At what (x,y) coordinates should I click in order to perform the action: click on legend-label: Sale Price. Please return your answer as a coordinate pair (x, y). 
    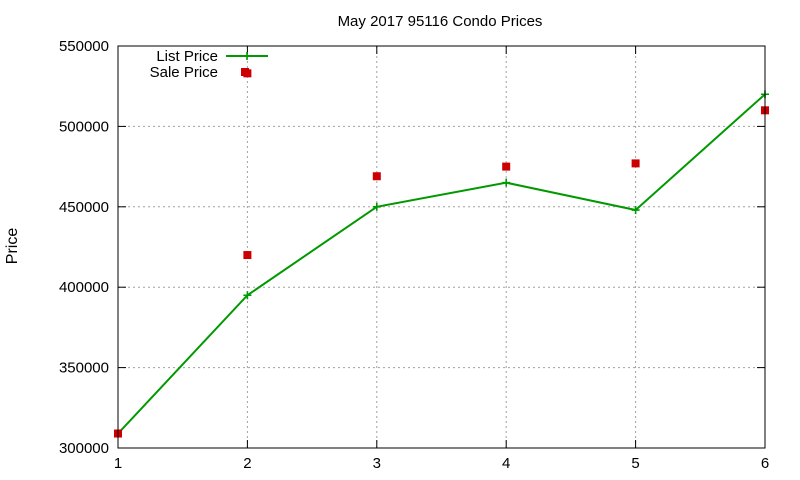
    Looking at the image, I should click on (184, 72).